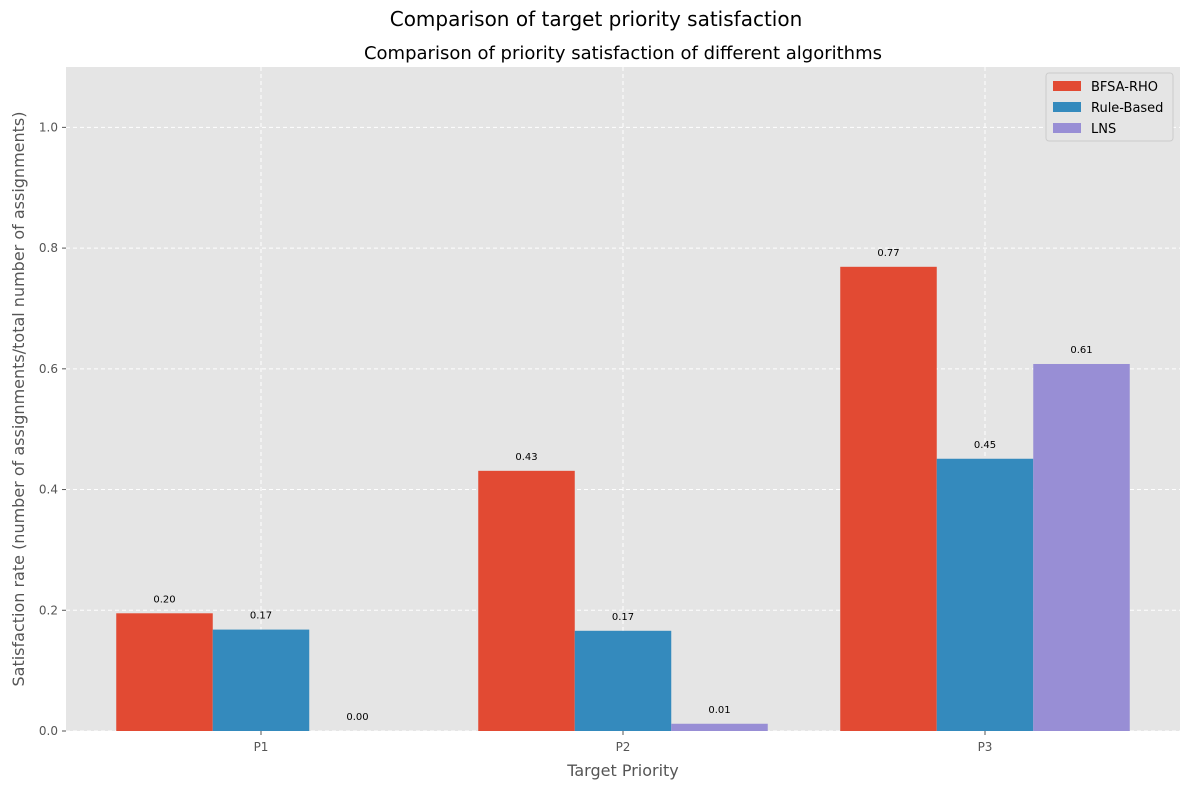 This screenshot has height=788, width=1189. I want to click on bar-lns-p3, so click(1081, 547).